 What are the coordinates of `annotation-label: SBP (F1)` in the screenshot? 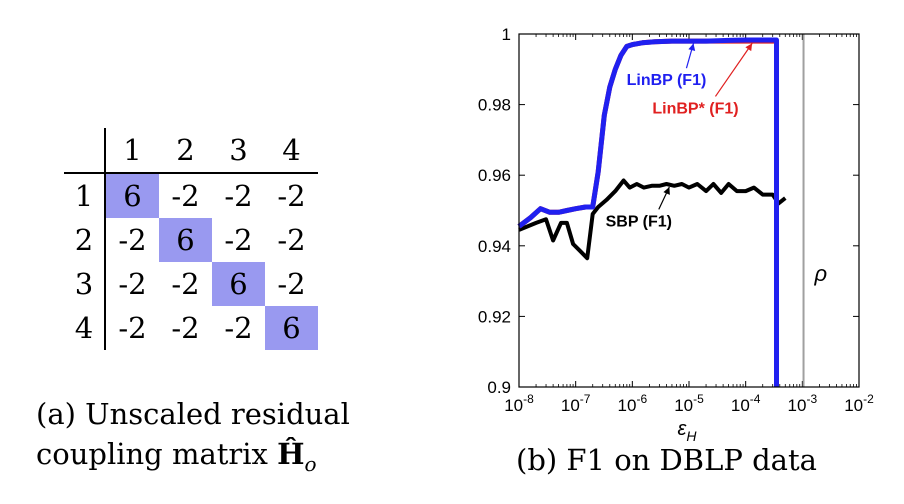 It's located at (639, 221).